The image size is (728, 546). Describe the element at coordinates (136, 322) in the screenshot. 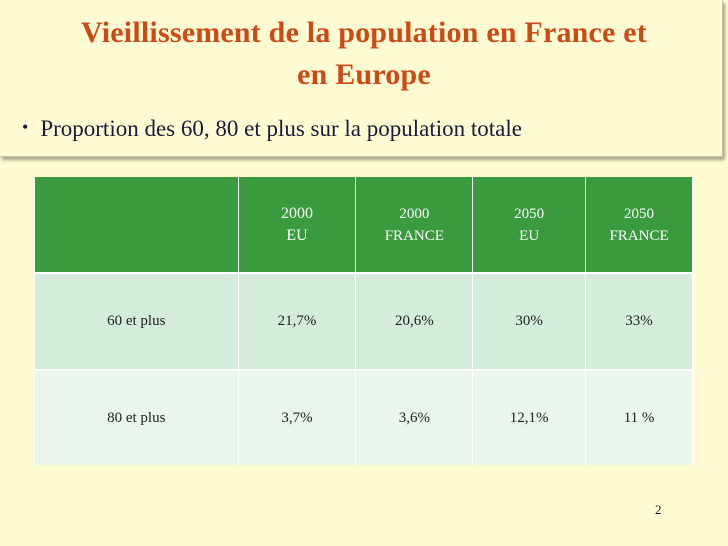

I see `row-label: 60 et plus` at that location.